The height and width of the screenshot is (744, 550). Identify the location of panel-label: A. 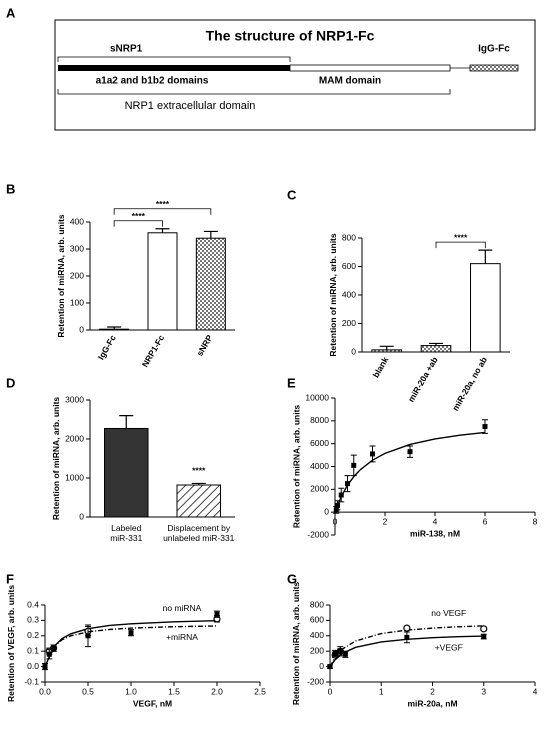
(11, 12).